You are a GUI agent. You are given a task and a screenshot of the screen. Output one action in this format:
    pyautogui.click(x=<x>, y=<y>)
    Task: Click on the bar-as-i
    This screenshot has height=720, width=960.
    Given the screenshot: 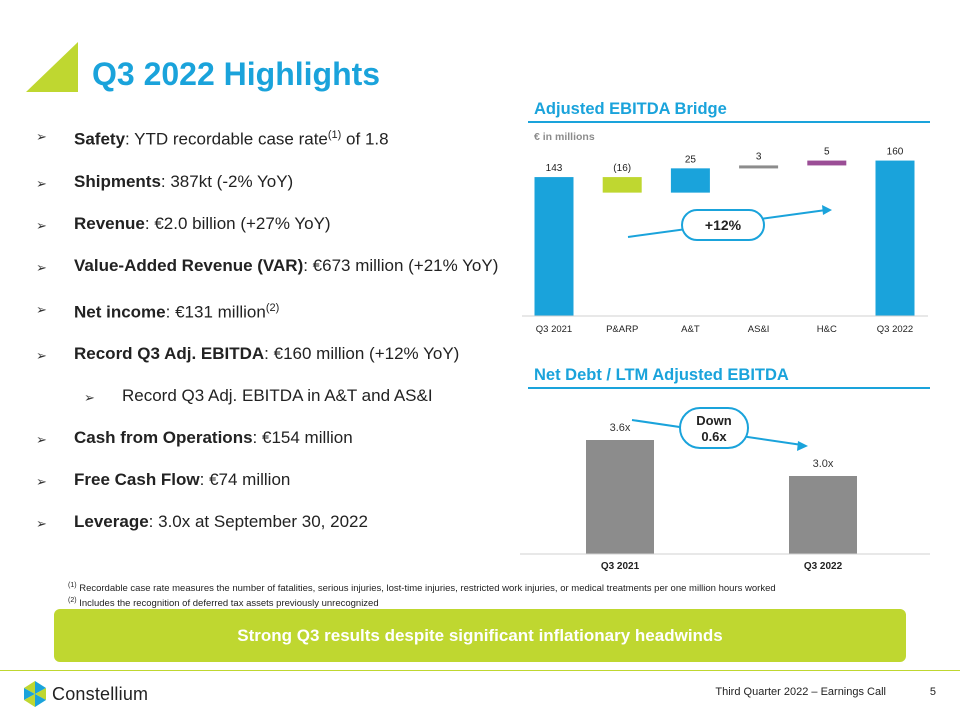 What is the action you would take?
    pyautogui.click(x=759, y=167)
    